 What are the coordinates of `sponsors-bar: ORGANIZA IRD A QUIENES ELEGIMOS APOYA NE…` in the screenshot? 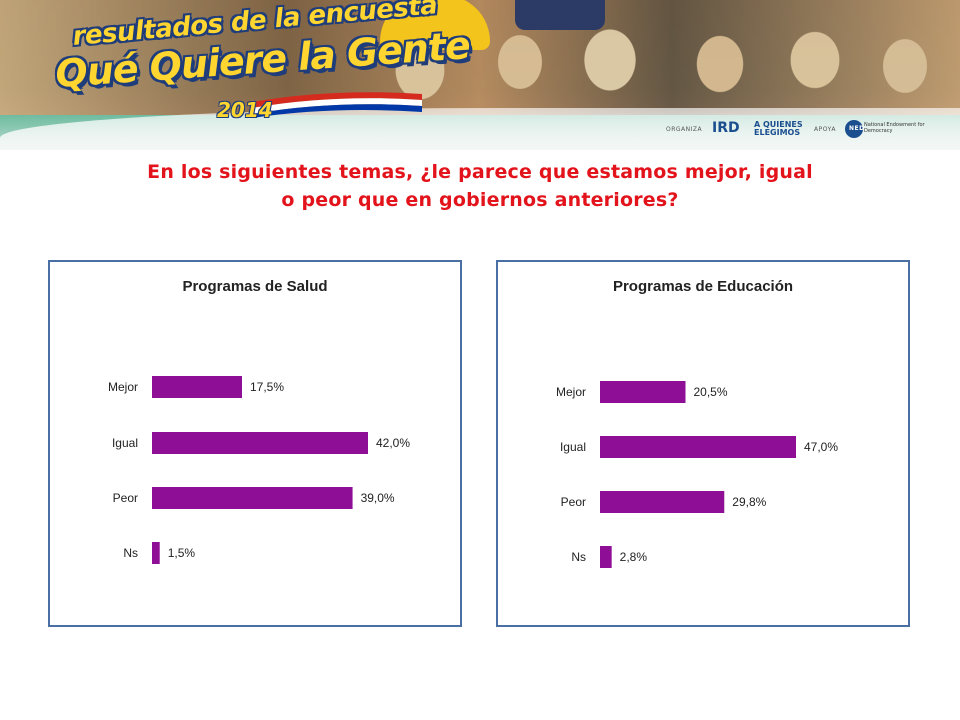 It's located at (811, 132).